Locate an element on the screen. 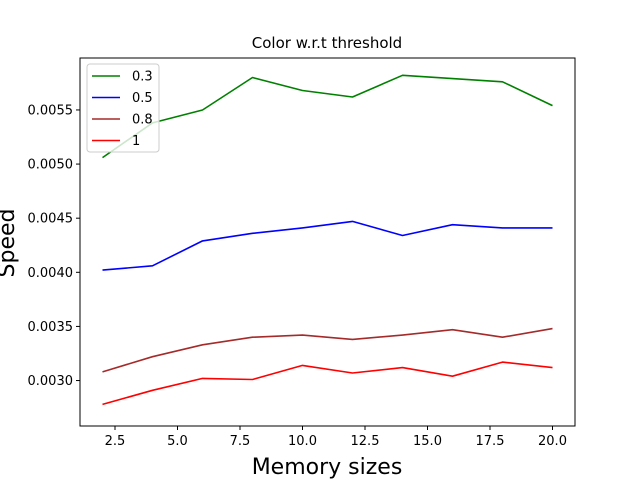 Image resolution: width=639 pixels, height=479 pixels. x-tick-label: 5.0 is located at coordinates (177, 441).